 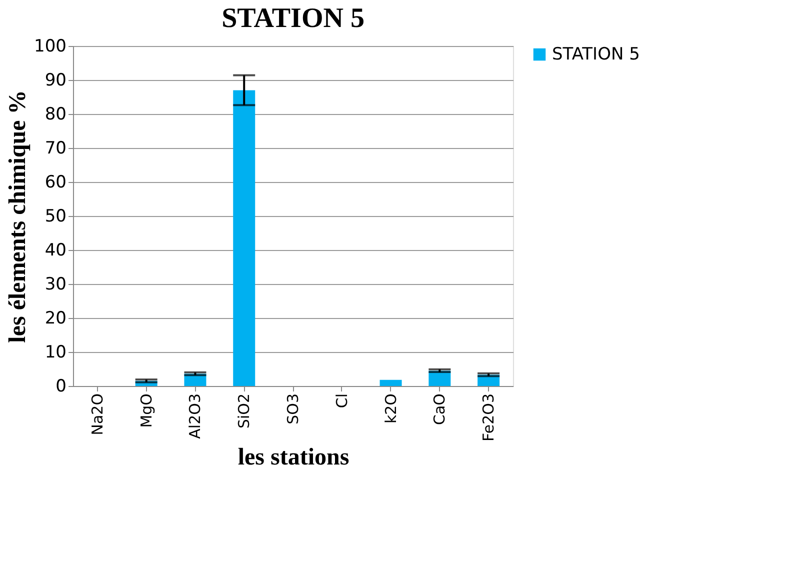 I want to click on x-tick-label: Cl, so click(x=341, y=401).